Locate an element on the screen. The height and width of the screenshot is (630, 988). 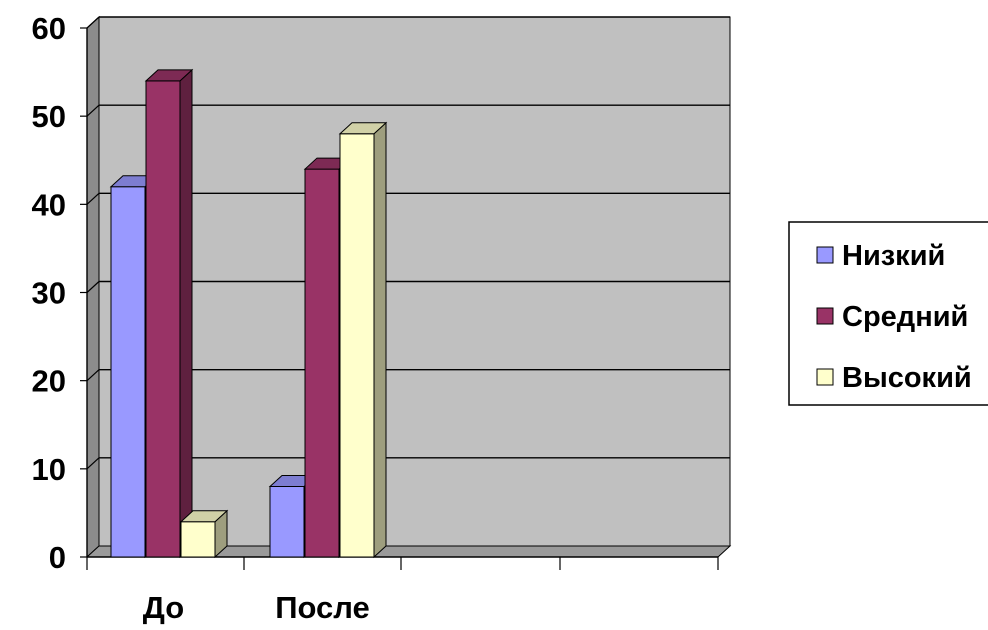
y-tick-label: 50 is located at coordinates (49, 116).